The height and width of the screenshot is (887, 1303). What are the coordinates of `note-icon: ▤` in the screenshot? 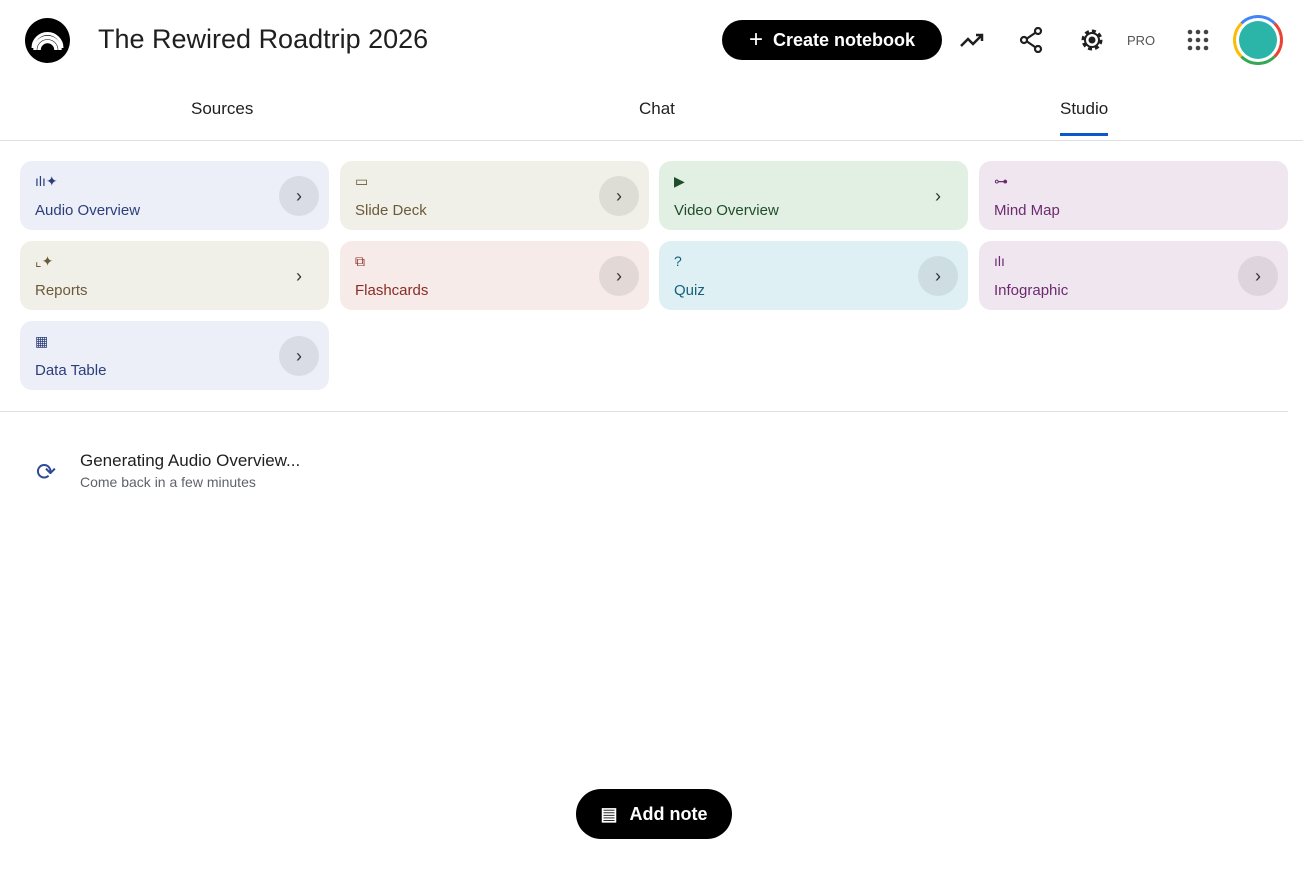 It's located at (609, 813).